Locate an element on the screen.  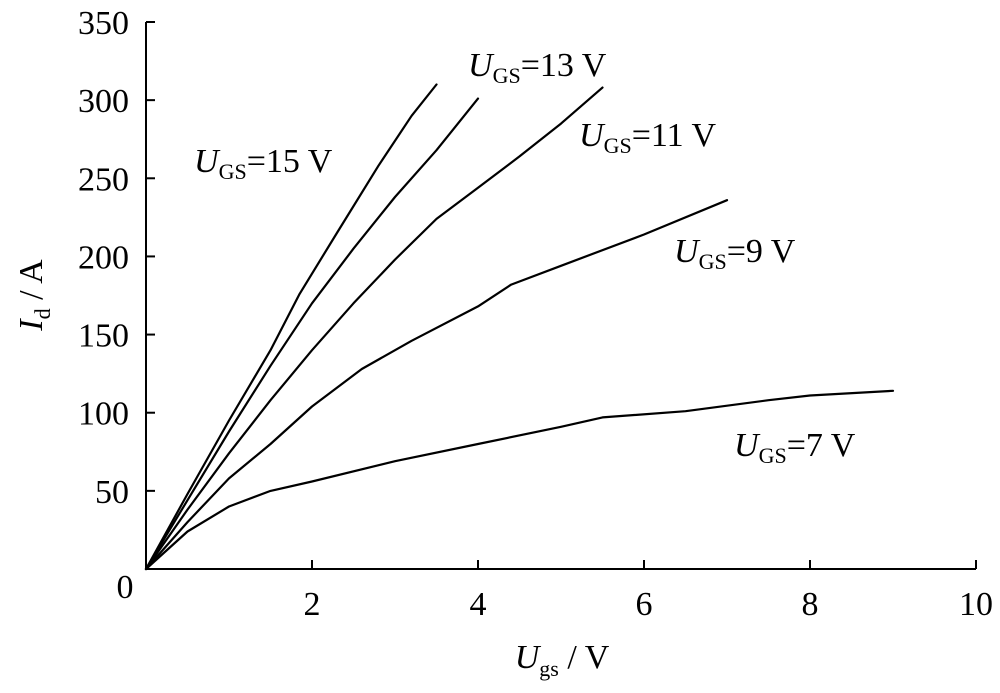
y-tick-label: 200 is located at coordinates (103, 257).